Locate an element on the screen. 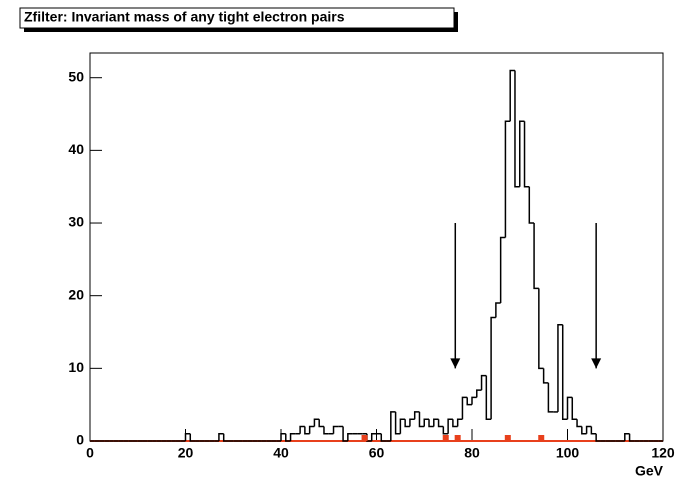 This screenshot has width=696, height=481. x-tick-label: 20 is located at coordinates (186, 453).